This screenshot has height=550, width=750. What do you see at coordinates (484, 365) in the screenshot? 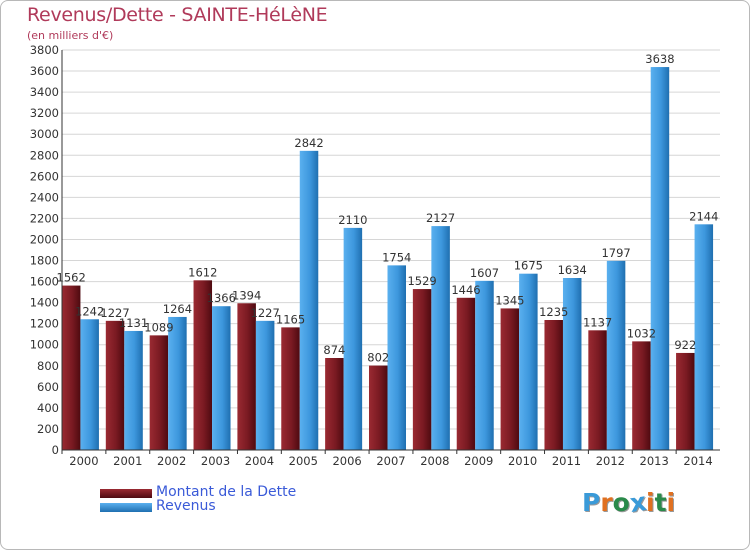
I see `bar-revenus-2009` at bounding box center [484, 365].